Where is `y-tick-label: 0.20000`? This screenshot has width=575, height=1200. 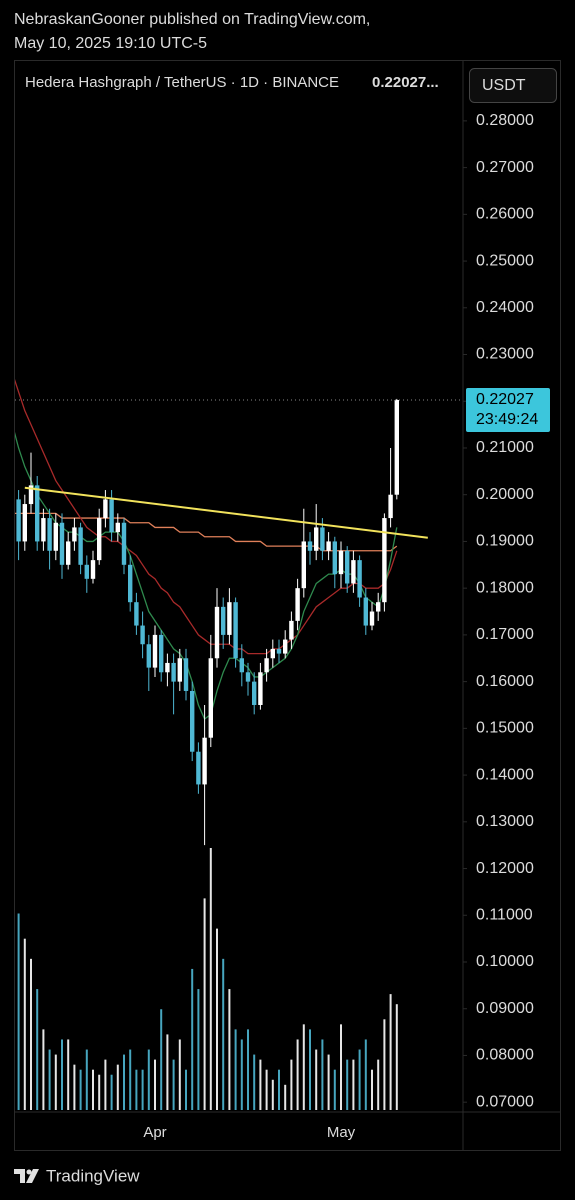
y-tick-label: 0.20000 is located at coordinates (505, 494).